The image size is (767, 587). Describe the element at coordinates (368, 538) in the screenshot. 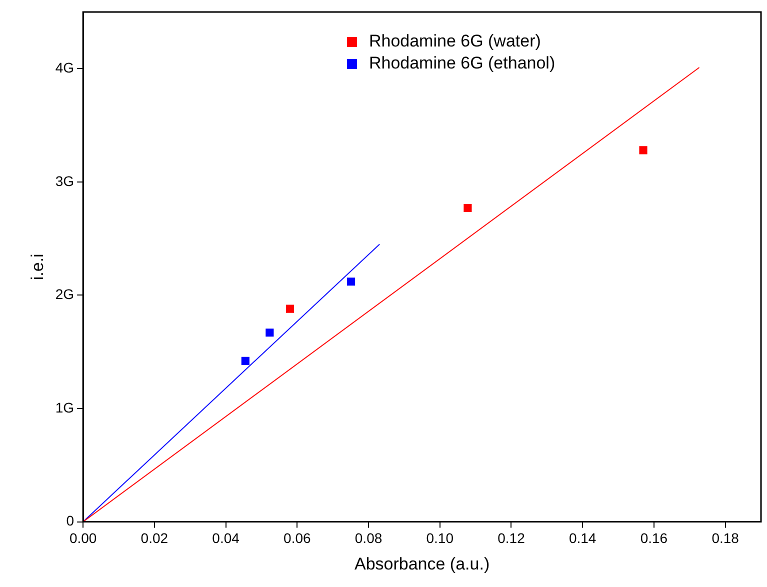

I see `x-tick-label: 0.08` at that location.